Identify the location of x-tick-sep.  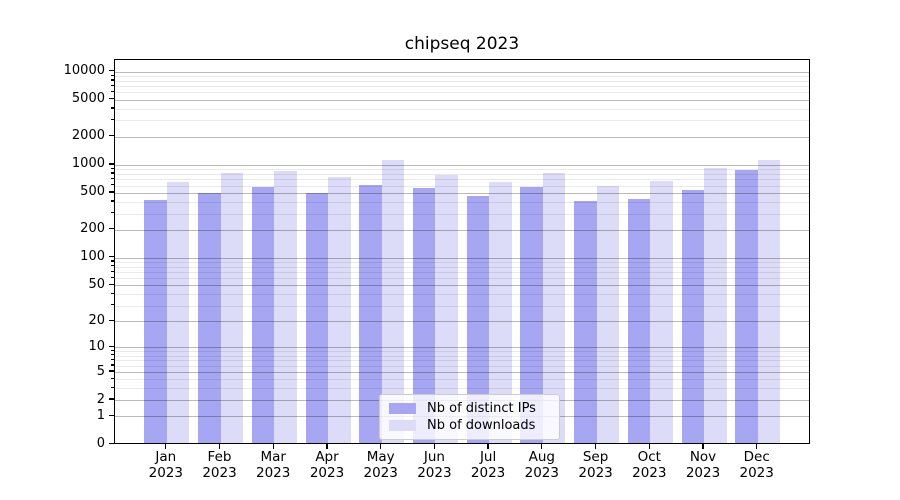
(595, 446).